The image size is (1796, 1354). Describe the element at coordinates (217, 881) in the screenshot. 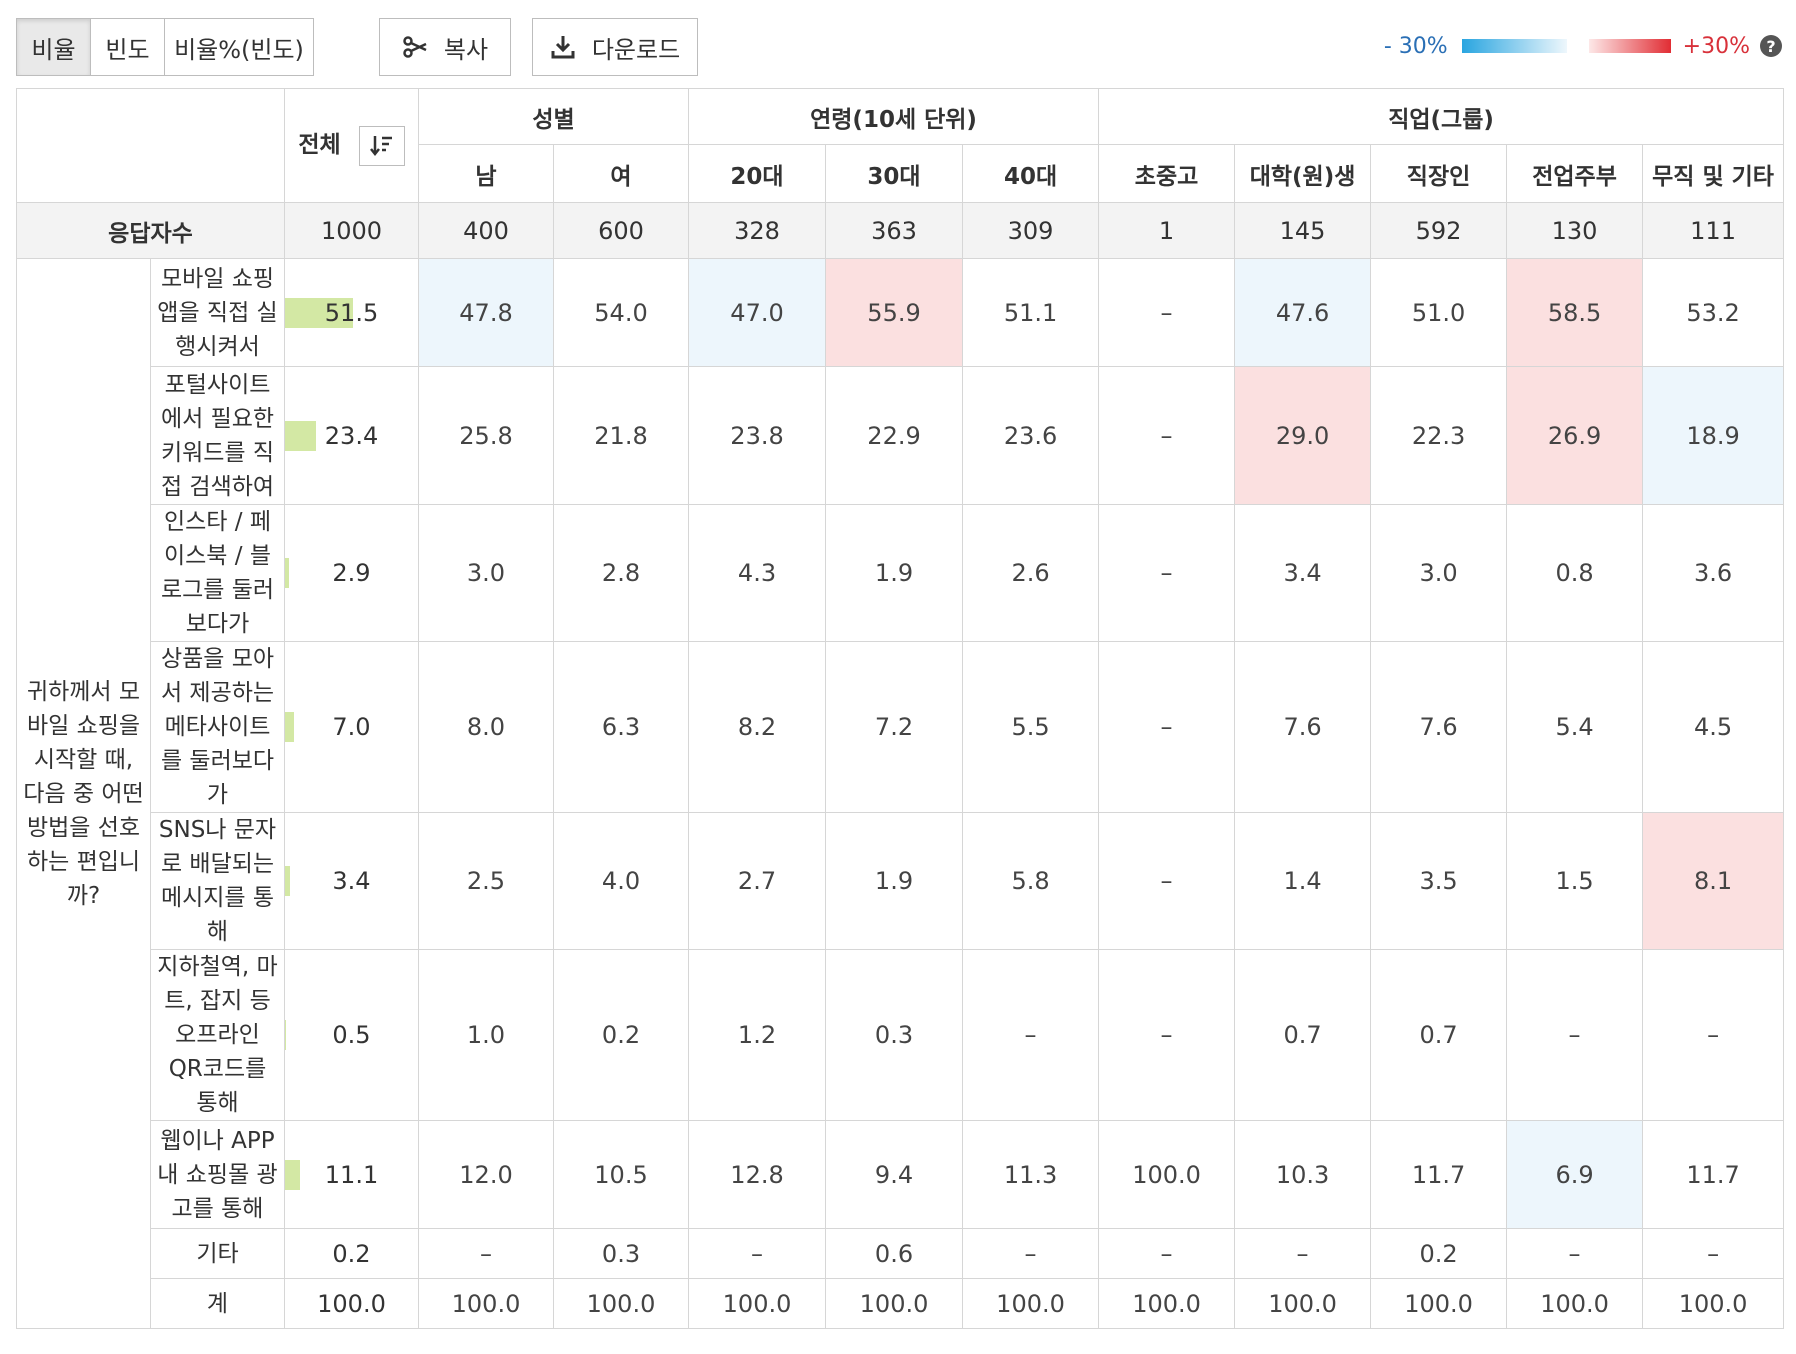

I see `row-label: SNS나 문자로 배달되는 메시지를 통해` at that location.